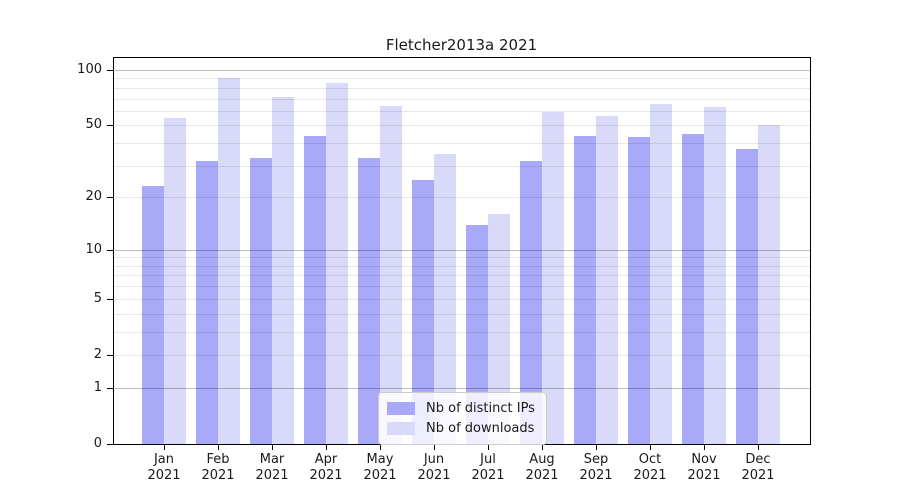  I want to click on x-tick-aug, so click(542, 447).